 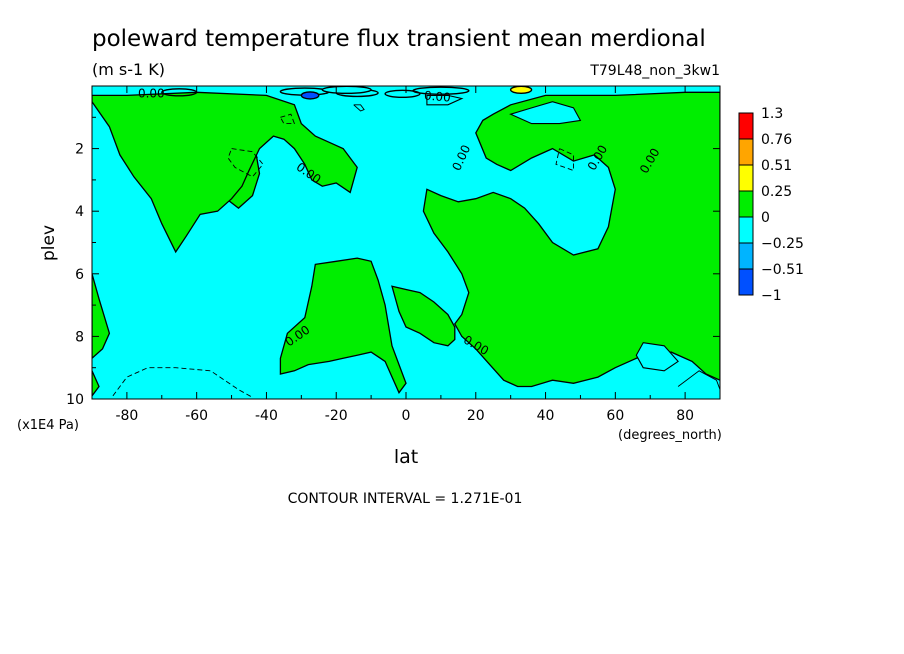 I want to click on x-tick-label: 80, so click(x=685, y=416).